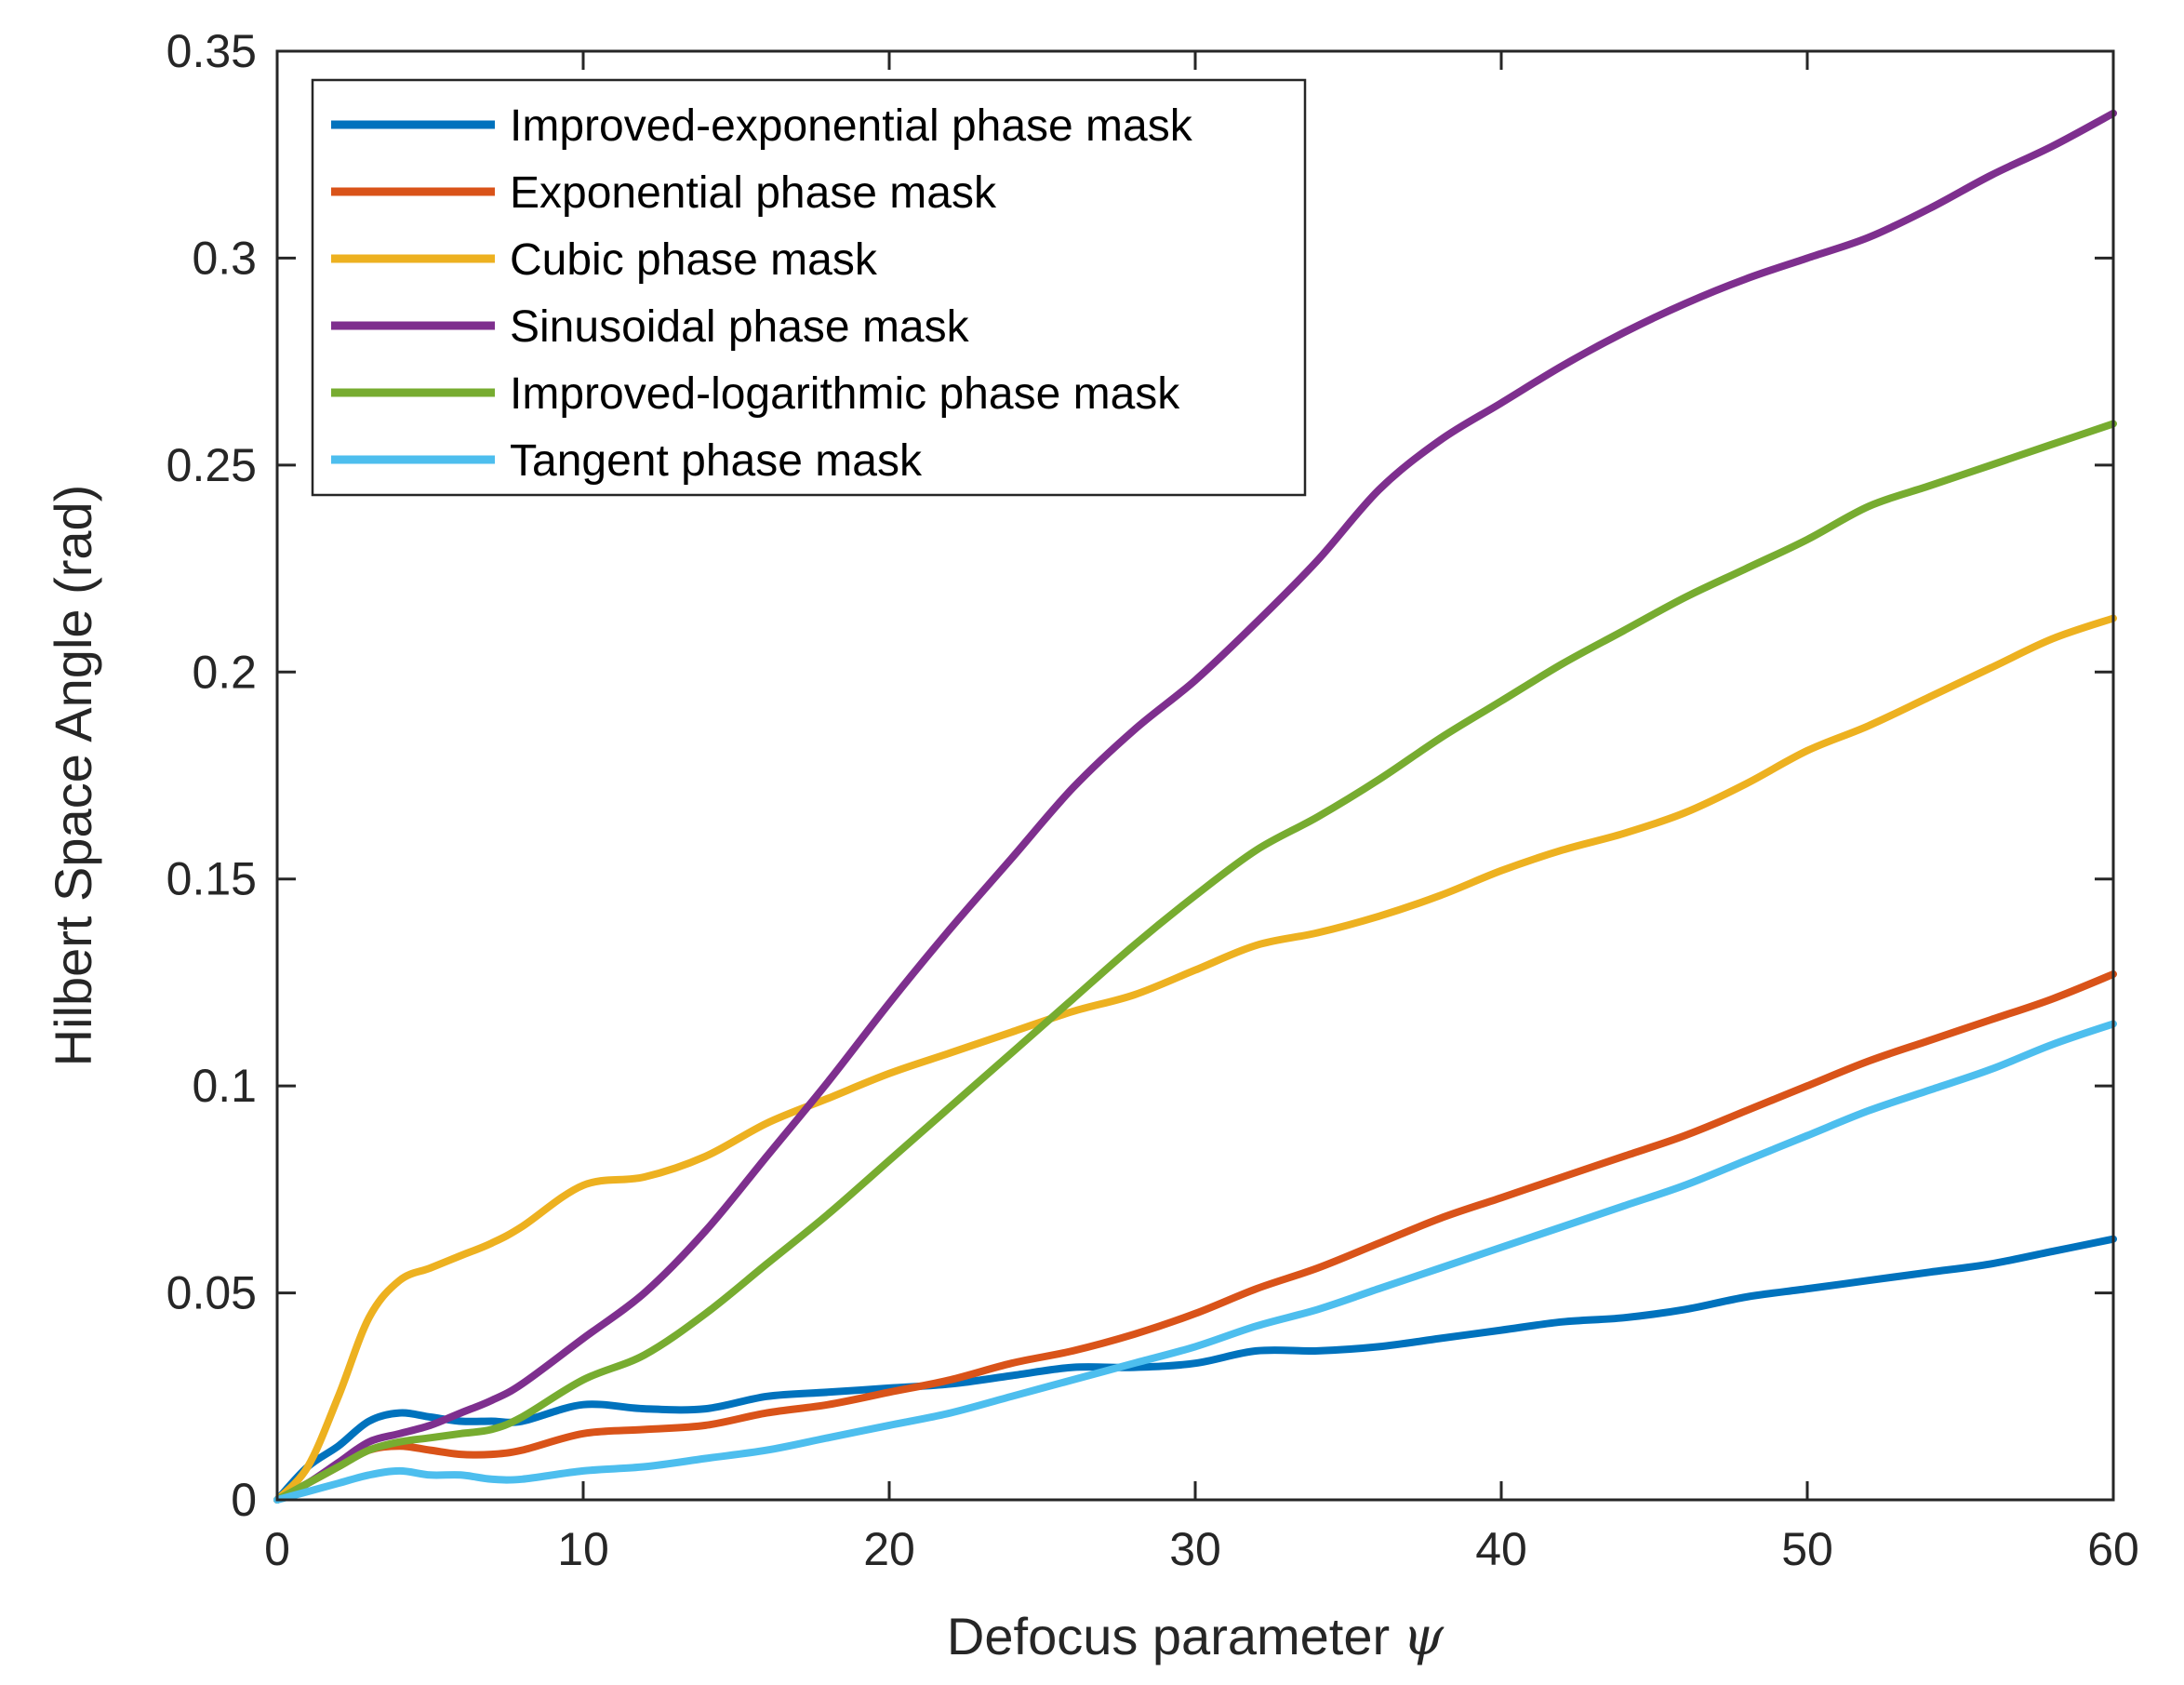 This screenshot has height=1685, width=2184. Describe the element at coordinates (224, 1086) in the screenshot. I see `y-tick-label: 0.1` at that location.